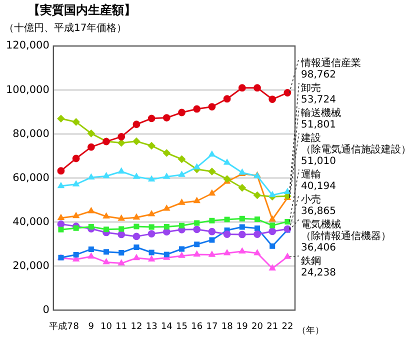  What do you see at coordinates (346, 230) in the screenshot?
I see `series-label: 電気機械（除情報通信機器）` at bounding box center [346, 230].